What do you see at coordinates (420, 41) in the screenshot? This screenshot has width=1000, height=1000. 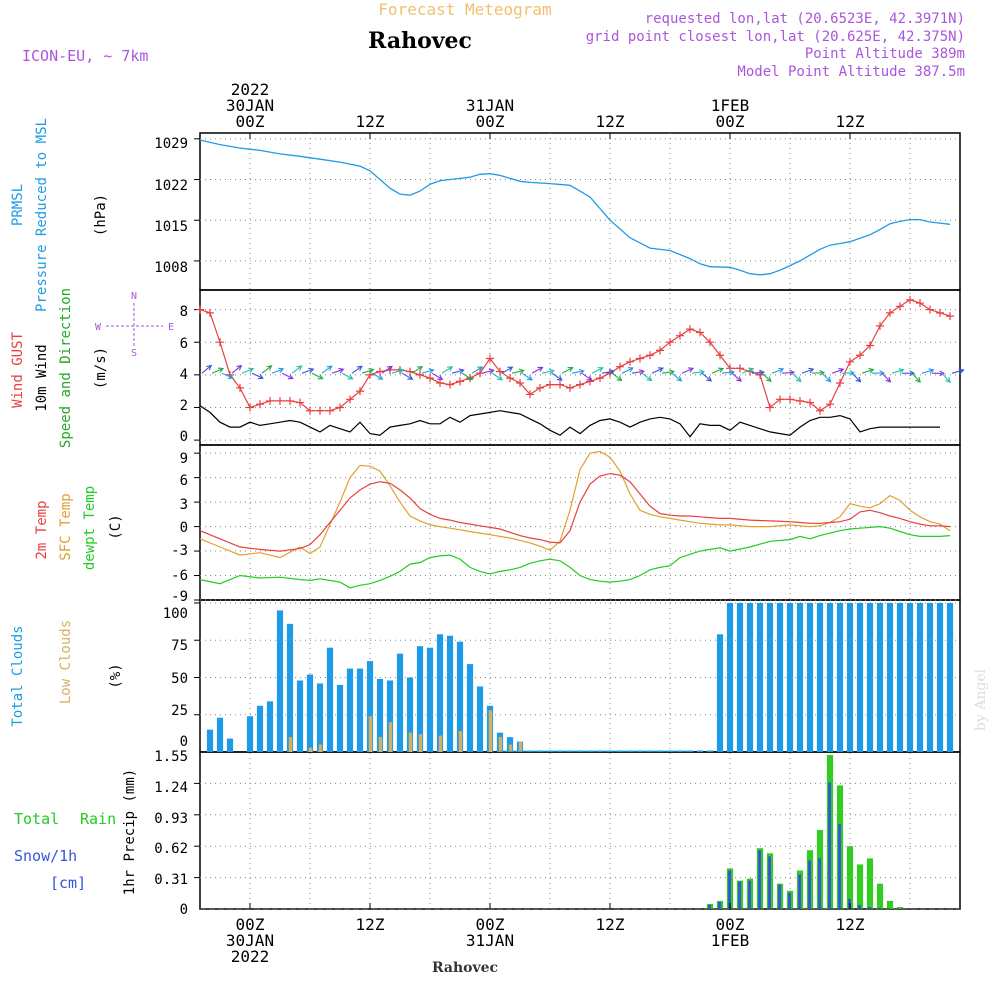 I see `page-title: Rahovec` at bounding box center [420, 41].